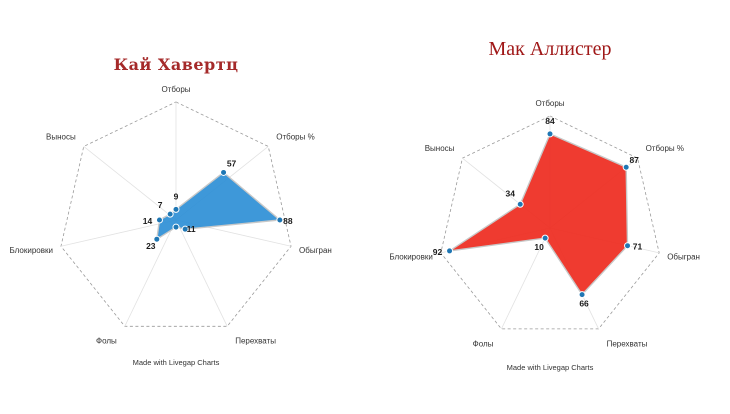 The height and width of the screenshot is (414, 730). I want to click on value-label: 23, so click(151, 246).